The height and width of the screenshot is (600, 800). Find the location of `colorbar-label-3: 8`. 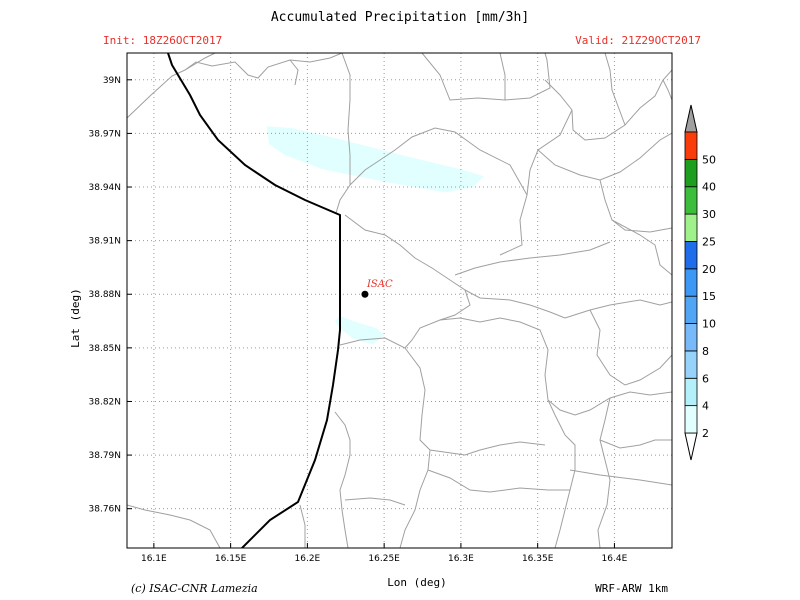

colorbar-label-3: 8 is located at coordinates (705, 351).